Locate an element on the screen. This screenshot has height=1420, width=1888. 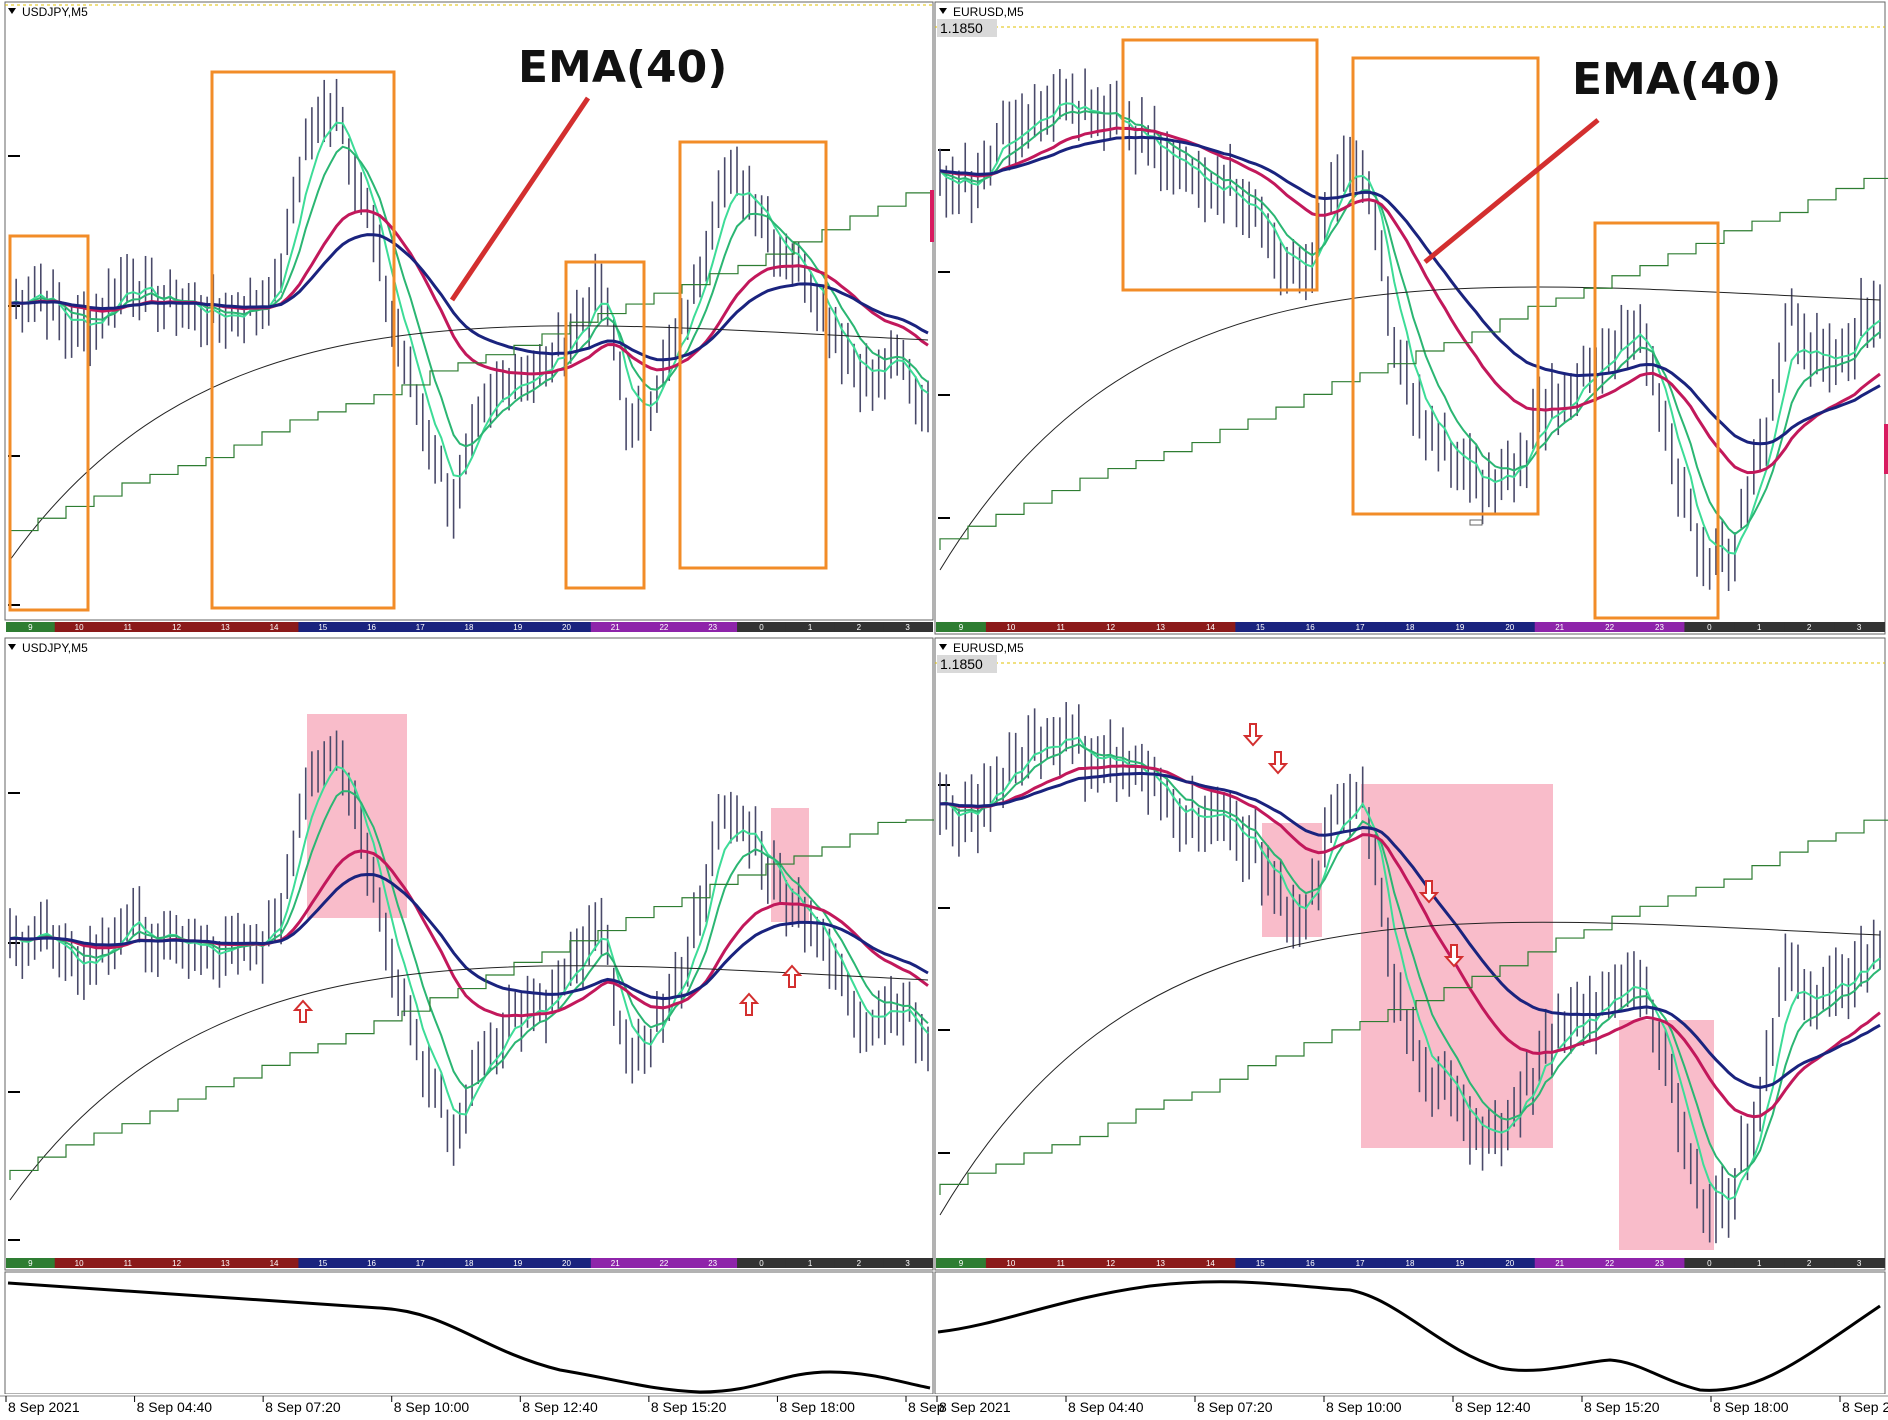
time-label: 8 Sep 04:40 is located at coordinates (175, 1407).